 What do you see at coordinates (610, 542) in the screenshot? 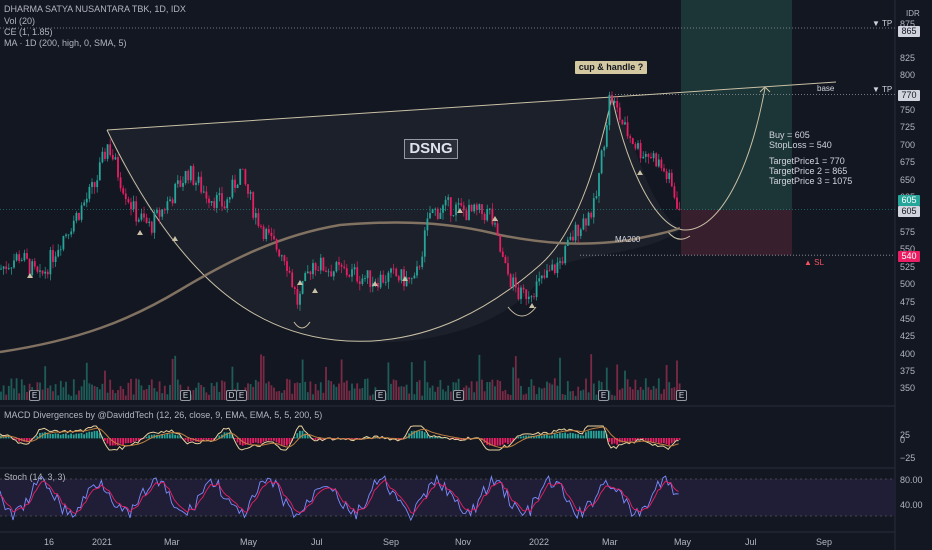
I see `x-tick: Mar` at bounding box center [610, 542].